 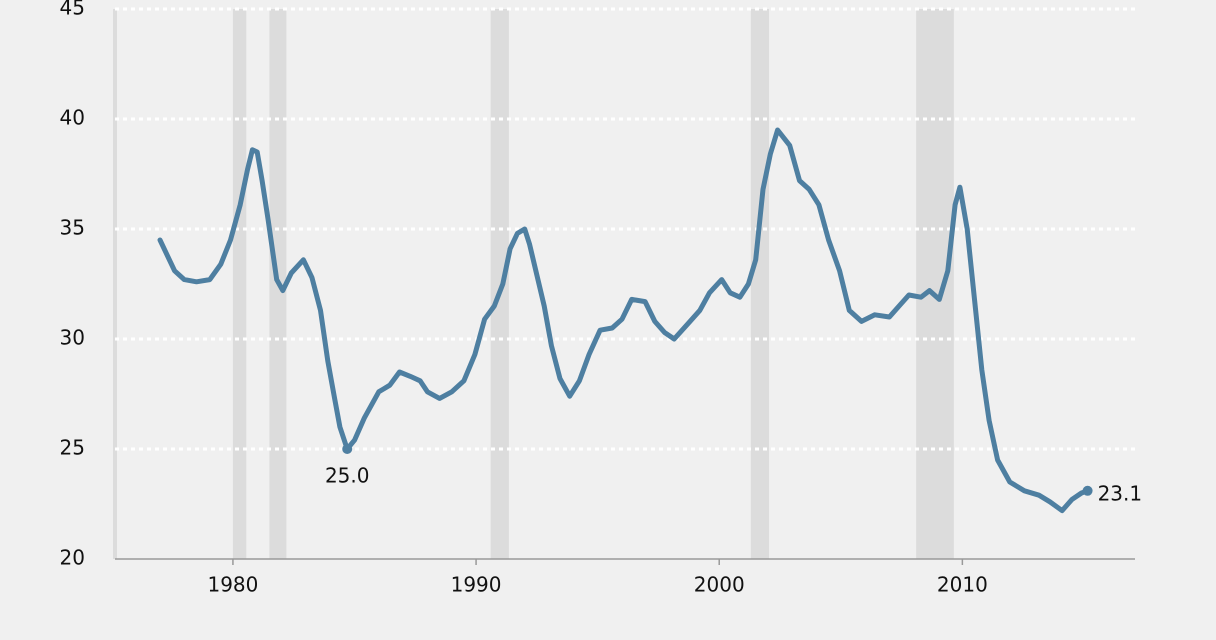 What do you see at coordinates (1120, 493) in the screenshot?
I see `data-label: 23.1` at bounding box center [1120, 493].